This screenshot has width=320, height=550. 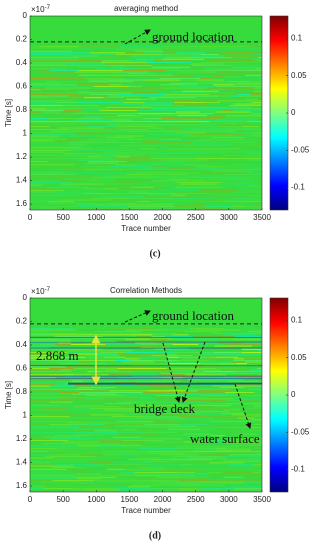 What do you see at coordinates (25, 415) in the screenshot?
I see `y-tick-label: 1` at bounding box center [25, 415].